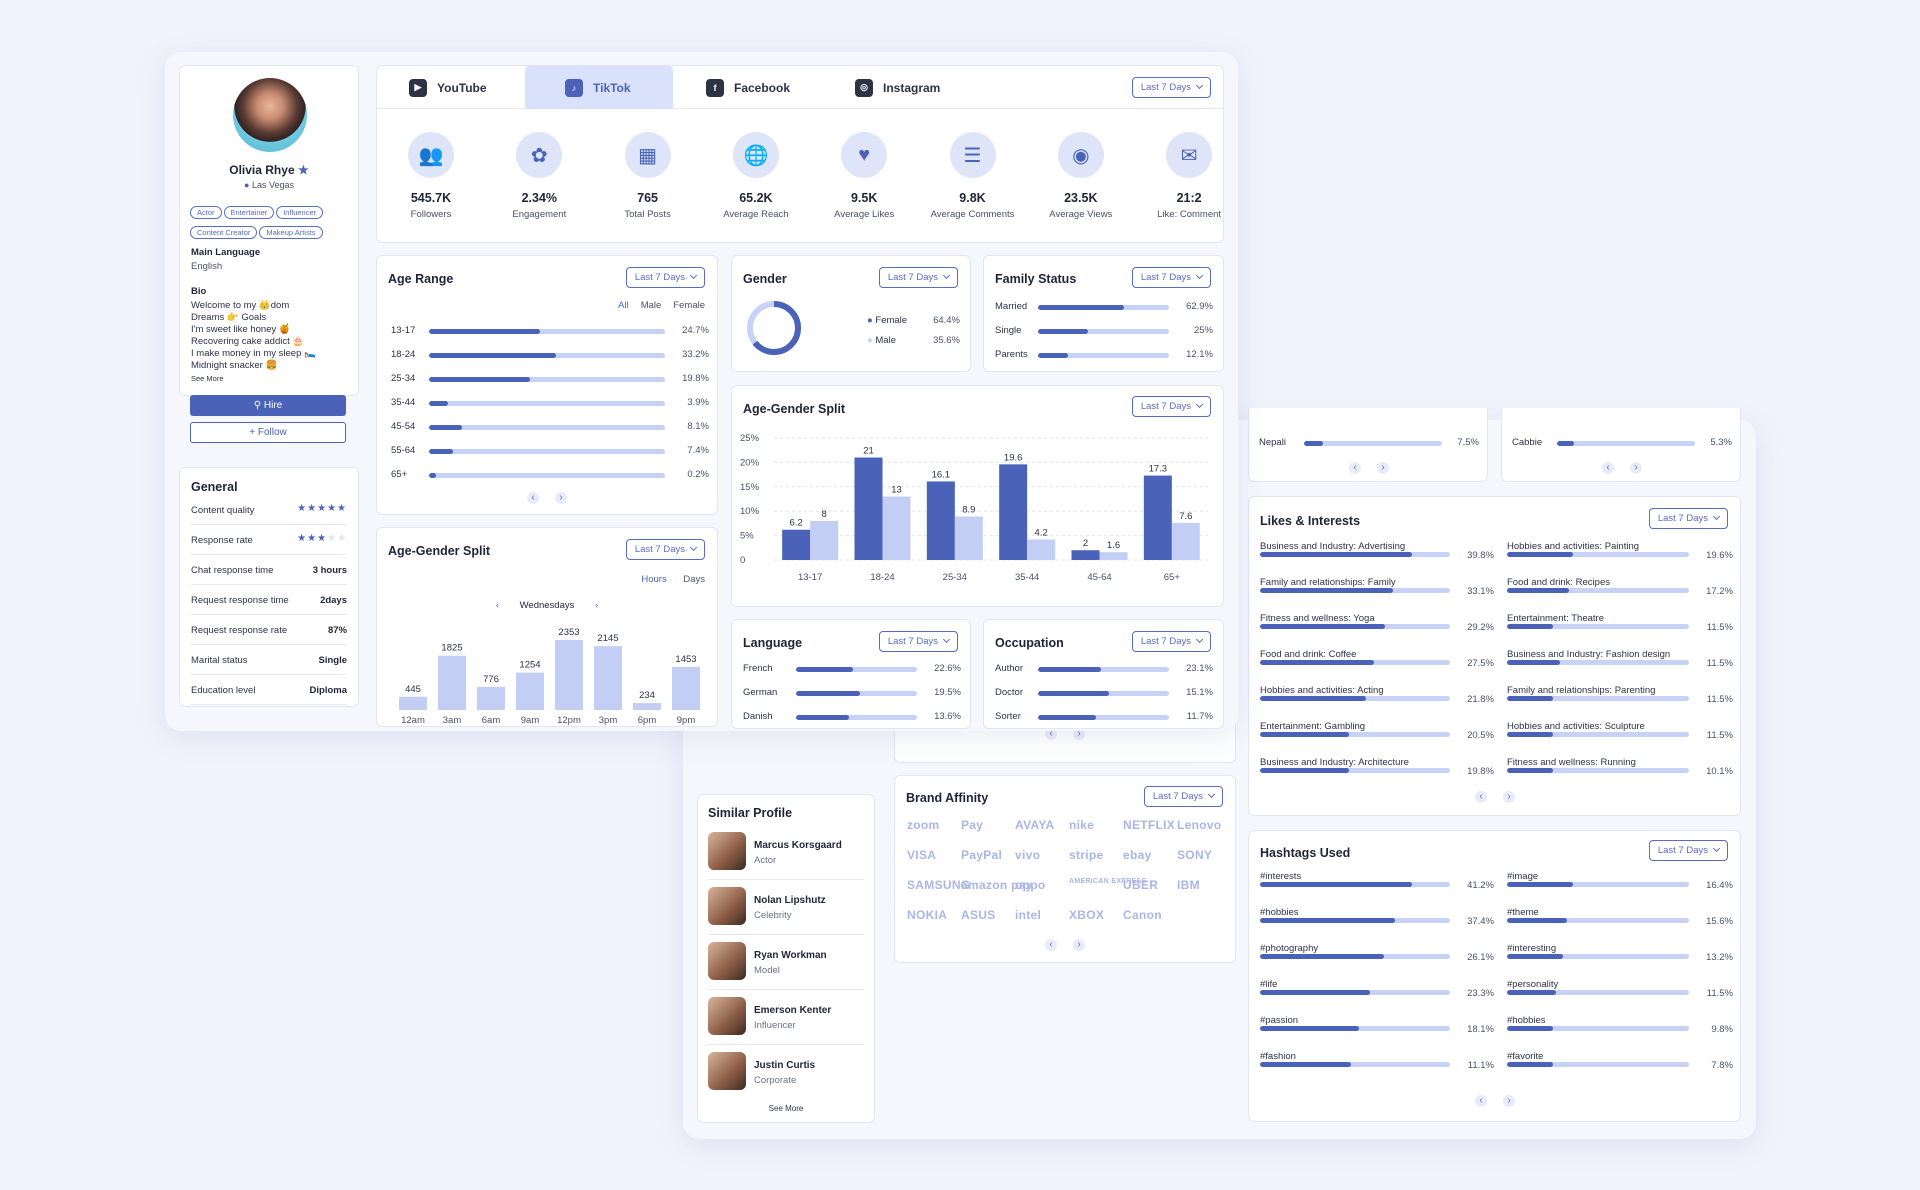 This screenshot has width=1920, height=1190. Describe the element at coordinates (322, 538) in the screenshot. I see `rating-stars: ★★★★★` at that location.